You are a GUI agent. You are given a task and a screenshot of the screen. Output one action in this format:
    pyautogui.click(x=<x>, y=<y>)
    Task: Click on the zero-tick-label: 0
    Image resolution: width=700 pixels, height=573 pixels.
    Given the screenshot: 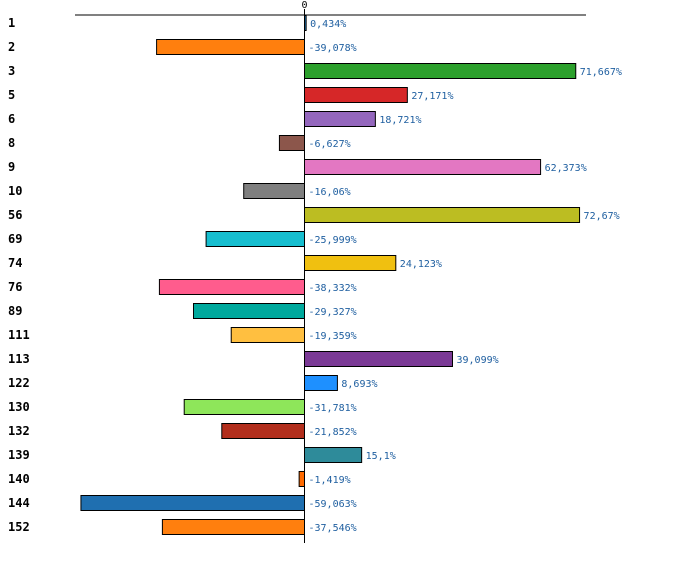 What is the action you would take?
    pyautogui.click(x=304, y=5)
    